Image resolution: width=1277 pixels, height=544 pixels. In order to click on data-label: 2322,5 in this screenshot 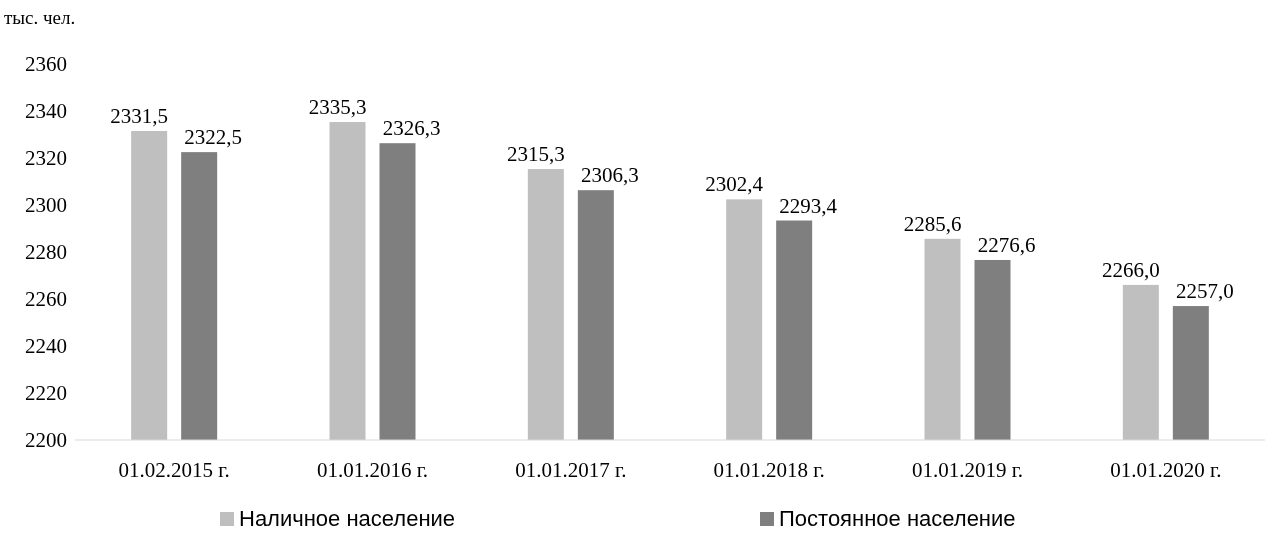, I will do `click(213, 137)`.